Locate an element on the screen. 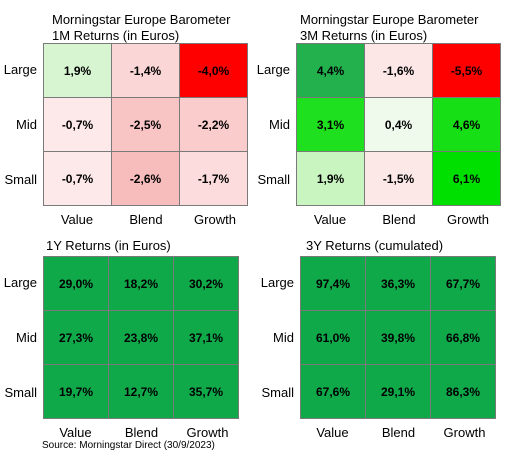 The width and height of the screenshot is (521, 468). heatmap-cell: -1,7% is located at coordinates (214, 179).